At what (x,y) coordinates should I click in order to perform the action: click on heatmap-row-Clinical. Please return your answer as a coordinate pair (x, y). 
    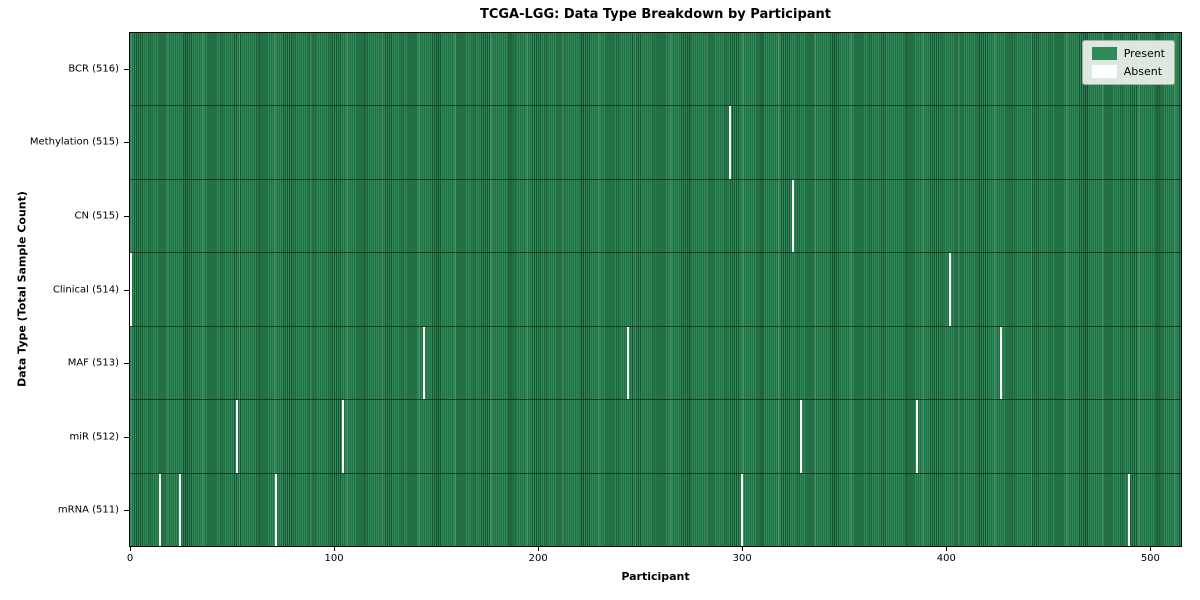
    Looking at the image, I should click on (655, 289).